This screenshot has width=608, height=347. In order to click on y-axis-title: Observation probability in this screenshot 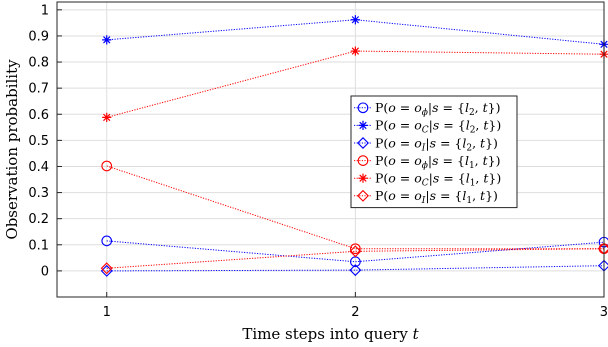, I will do `click(12, 149)`.